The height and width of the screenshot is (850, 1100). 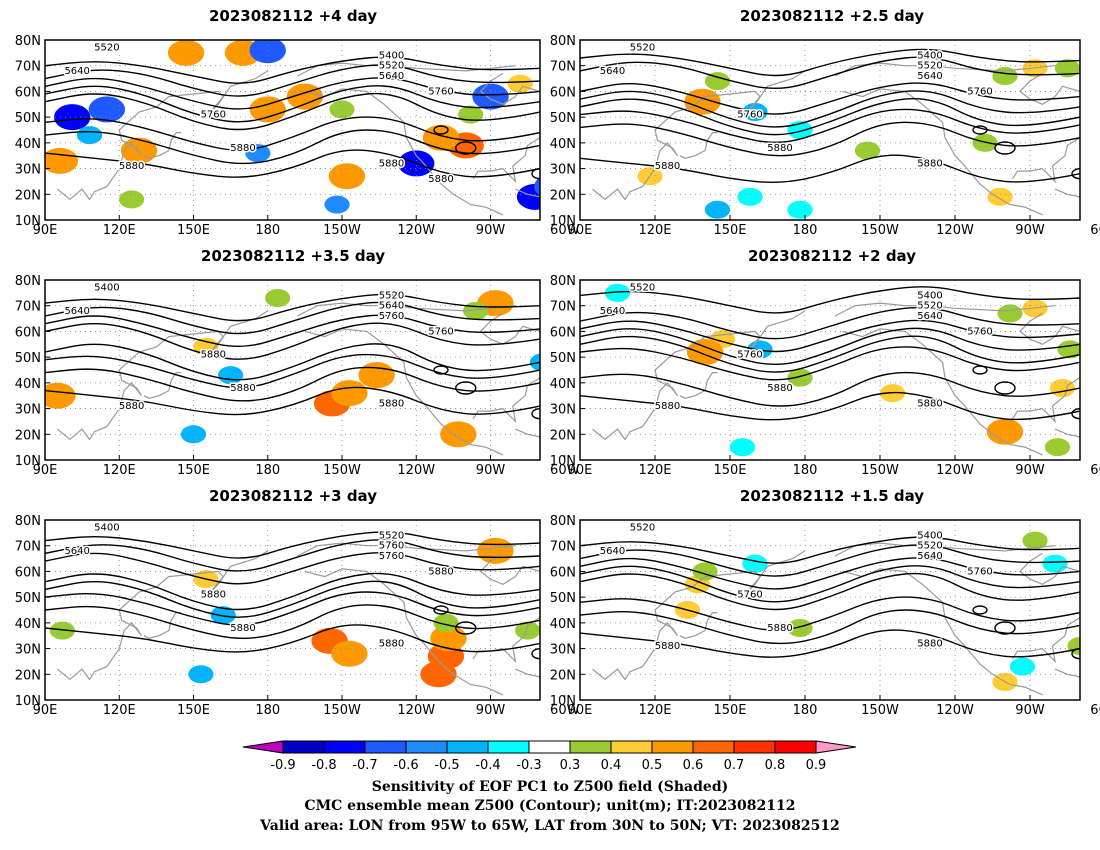 What do you see at coordinates (693, 765) in the screenshot?
I see `colorbar-tick-label: 0.6` at bounding box center [693, 765].